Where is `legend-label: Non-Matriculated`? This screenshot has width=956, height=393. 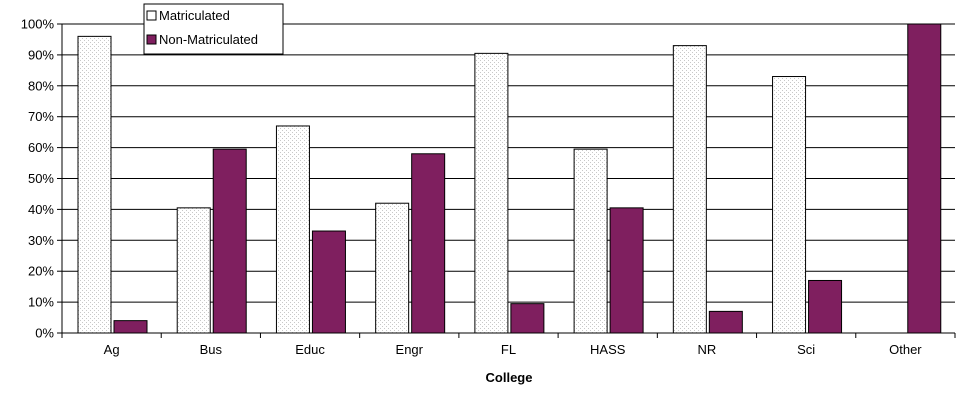
legend-label: Non-Matriculated is located at coordinates (208, 39).